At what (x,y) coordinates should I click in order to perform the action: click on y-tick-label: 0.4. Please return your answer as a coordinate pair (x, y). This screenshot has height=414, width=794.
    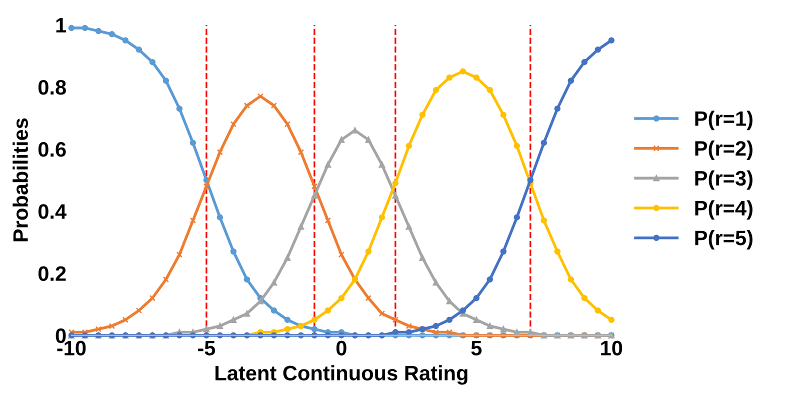
    Looking at the image, I should click on (52, 211).